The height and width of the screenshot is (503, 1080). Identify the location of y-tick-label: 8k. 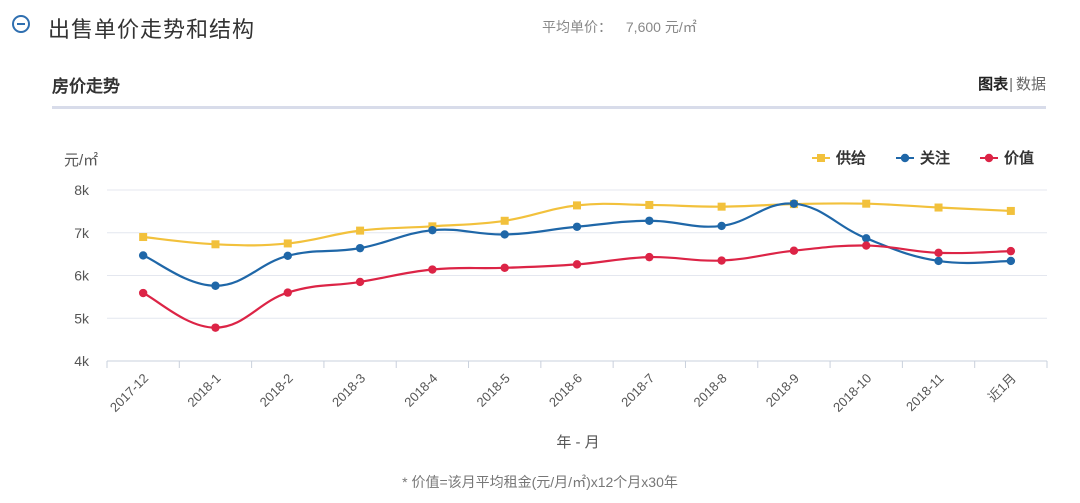
(82, 190).